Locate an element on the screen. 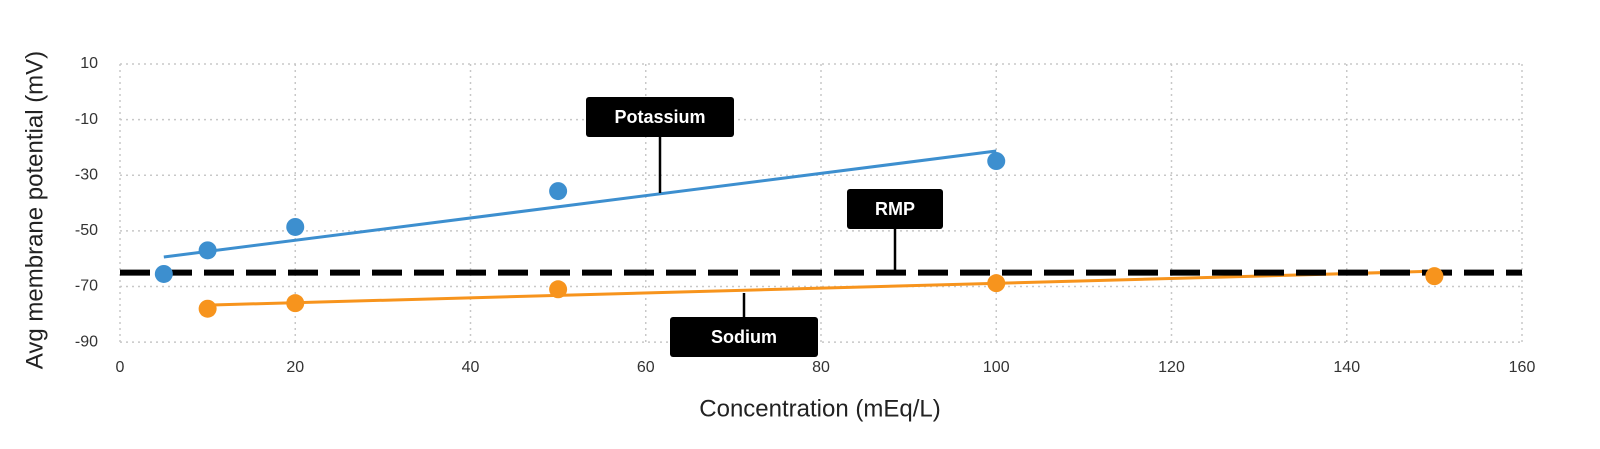 The height and width of the screenshot is (449, 1600). x-tick-label: 0 is located at coordinates (120, 367).